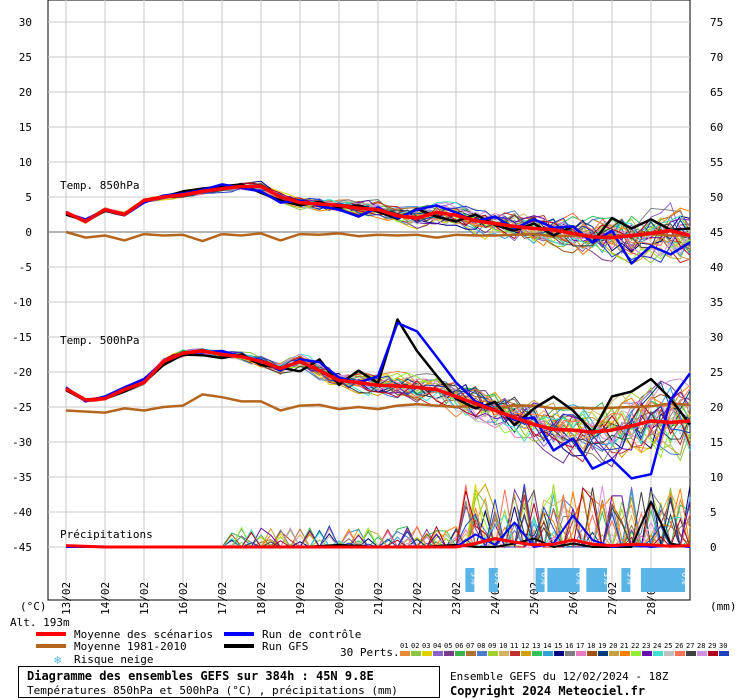  I want to click on pert-number: 24, so click(657, 646).